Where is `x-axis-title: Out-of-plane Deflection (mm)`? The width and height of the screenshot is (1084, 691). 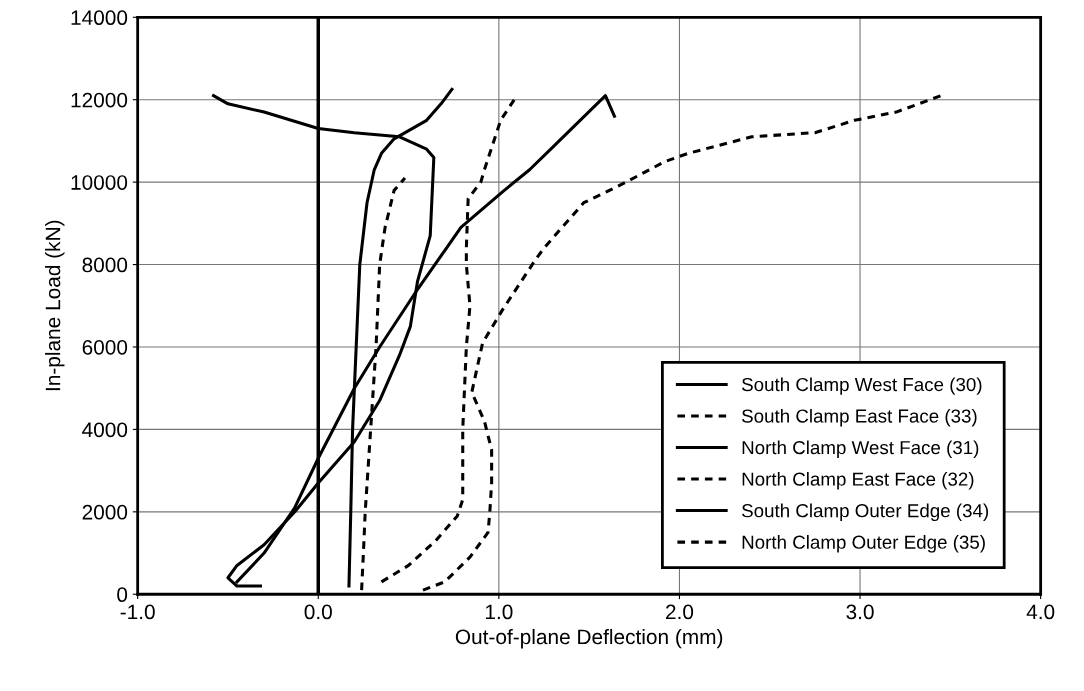
x-axis-title: Out-of-plane Deflection (mm) is located at coordinates (589, 638).